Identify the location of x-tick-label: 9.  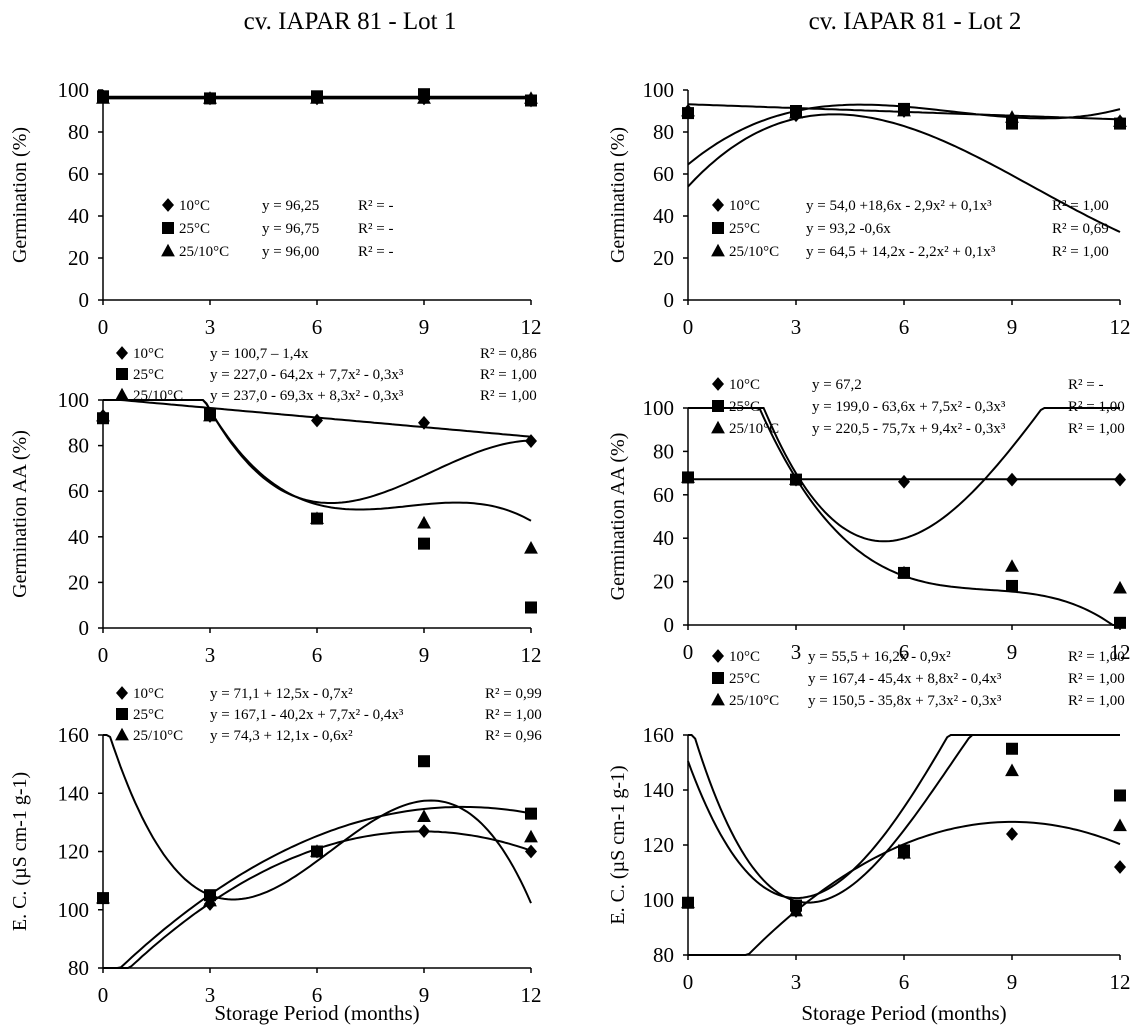
(1012, 327).